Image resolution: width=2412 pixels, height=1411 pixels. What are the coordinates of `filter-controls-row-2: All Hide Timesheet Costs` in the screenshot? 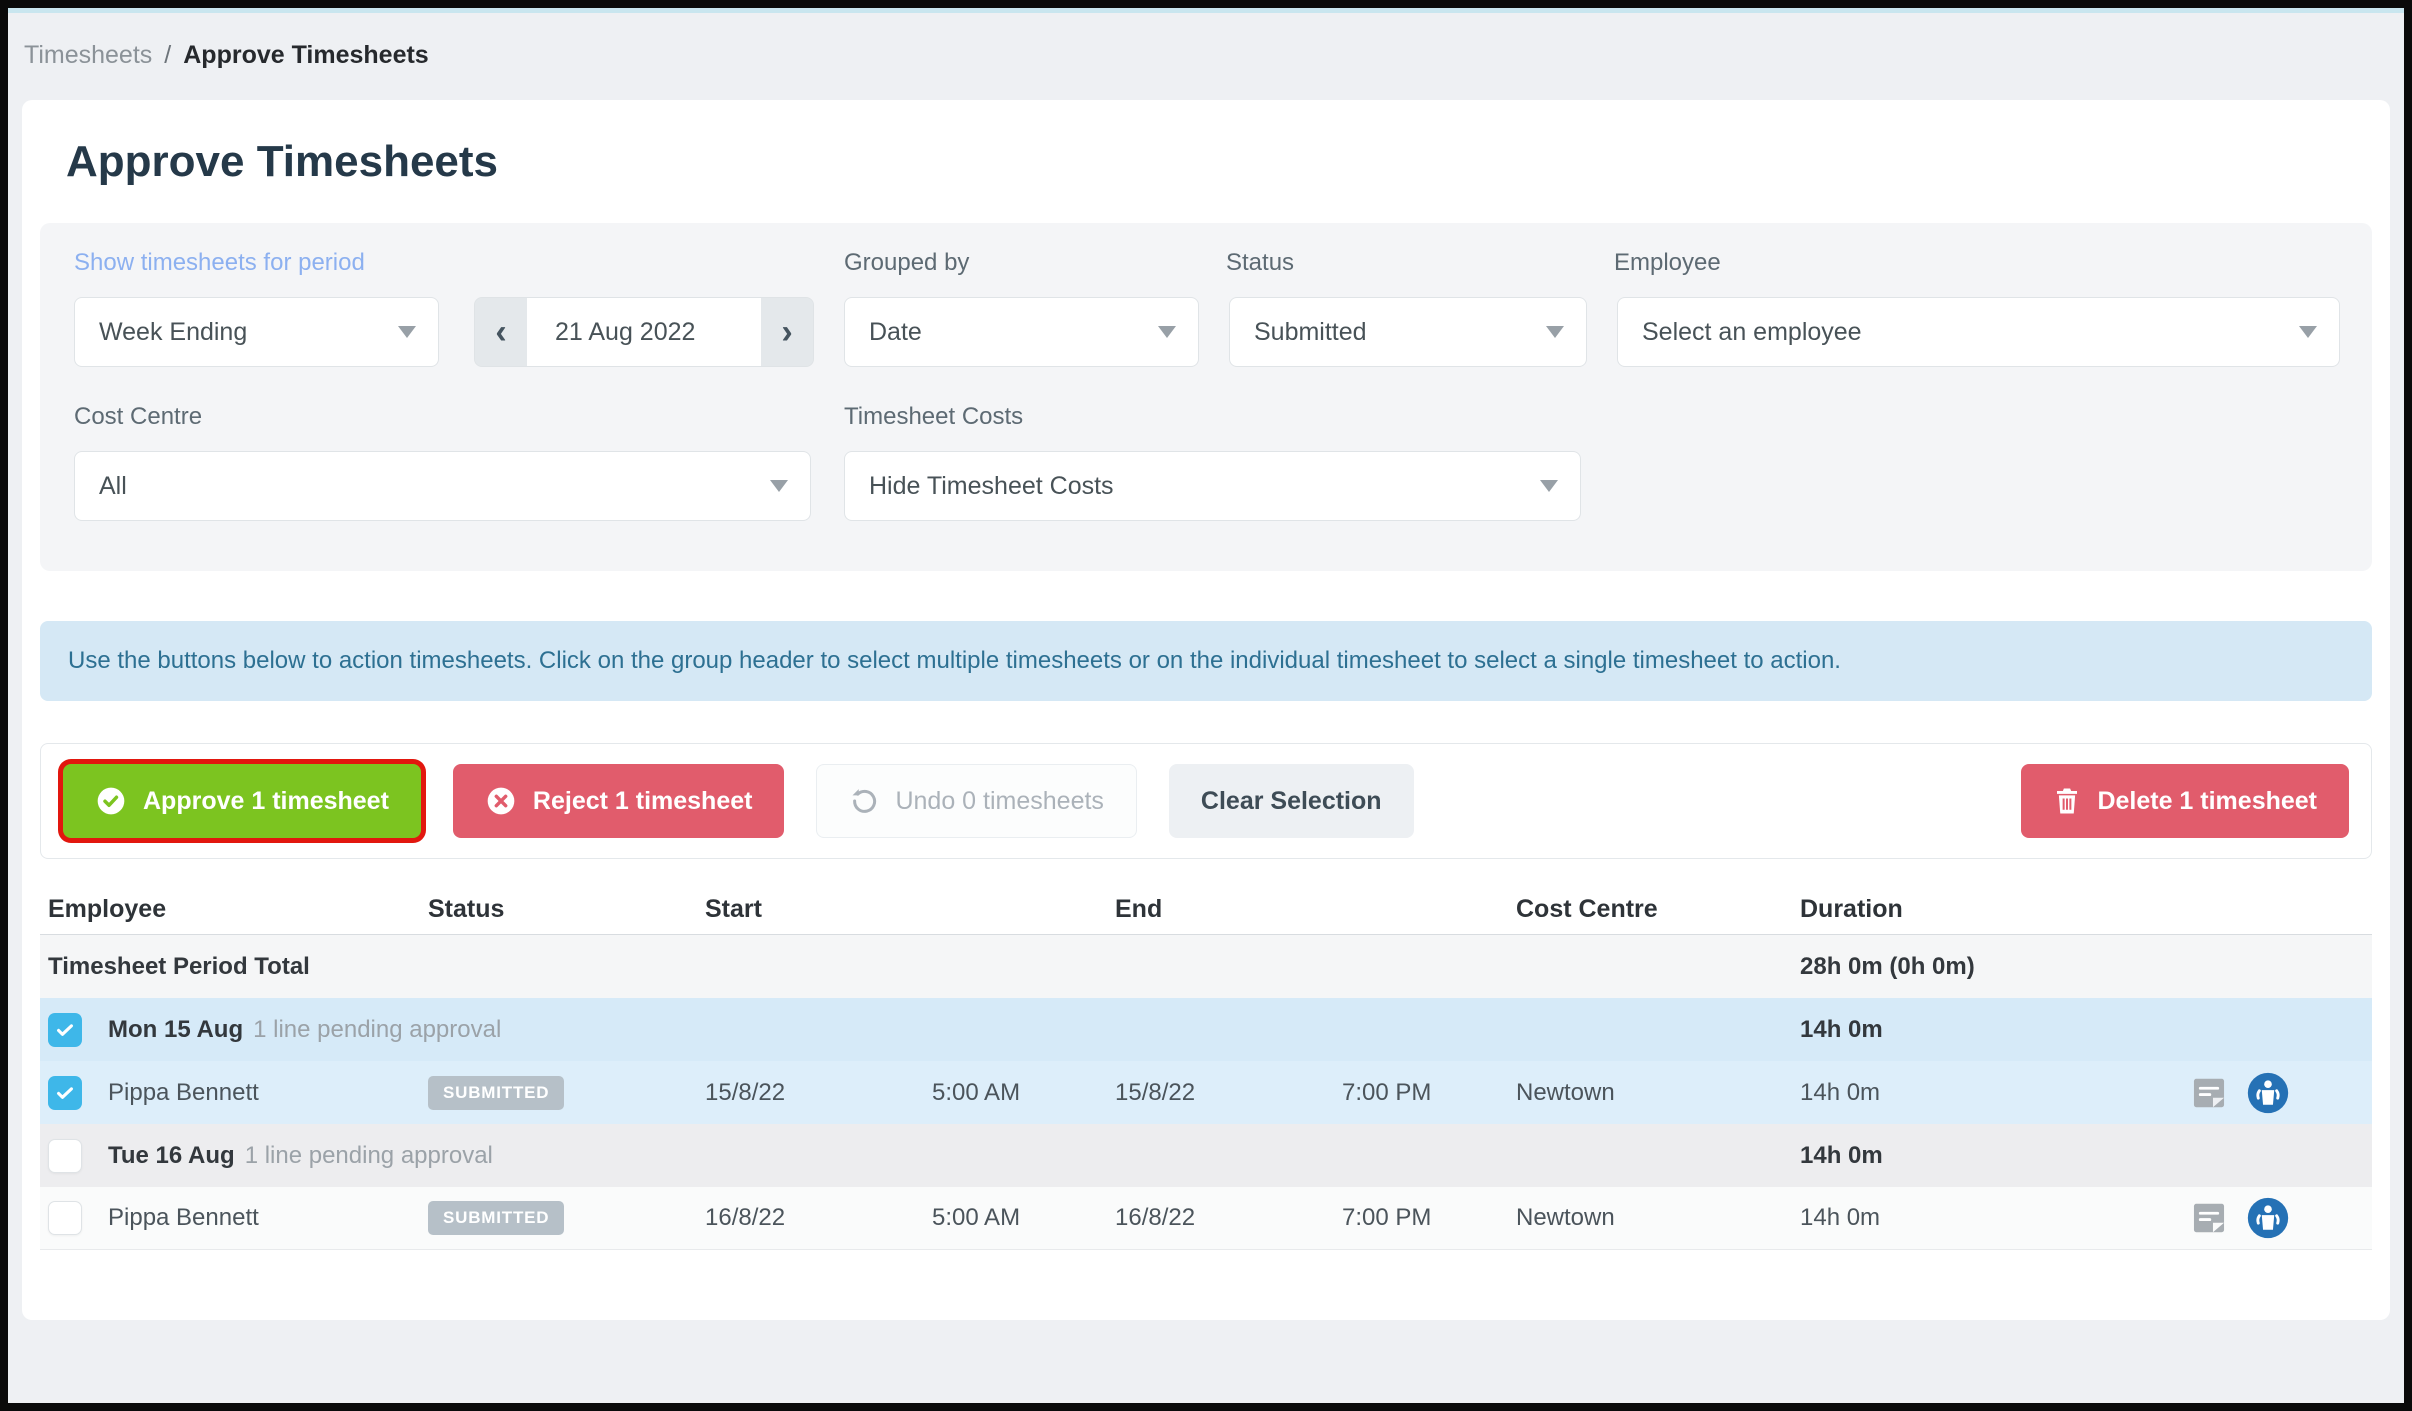 It's located at (1207, 486).